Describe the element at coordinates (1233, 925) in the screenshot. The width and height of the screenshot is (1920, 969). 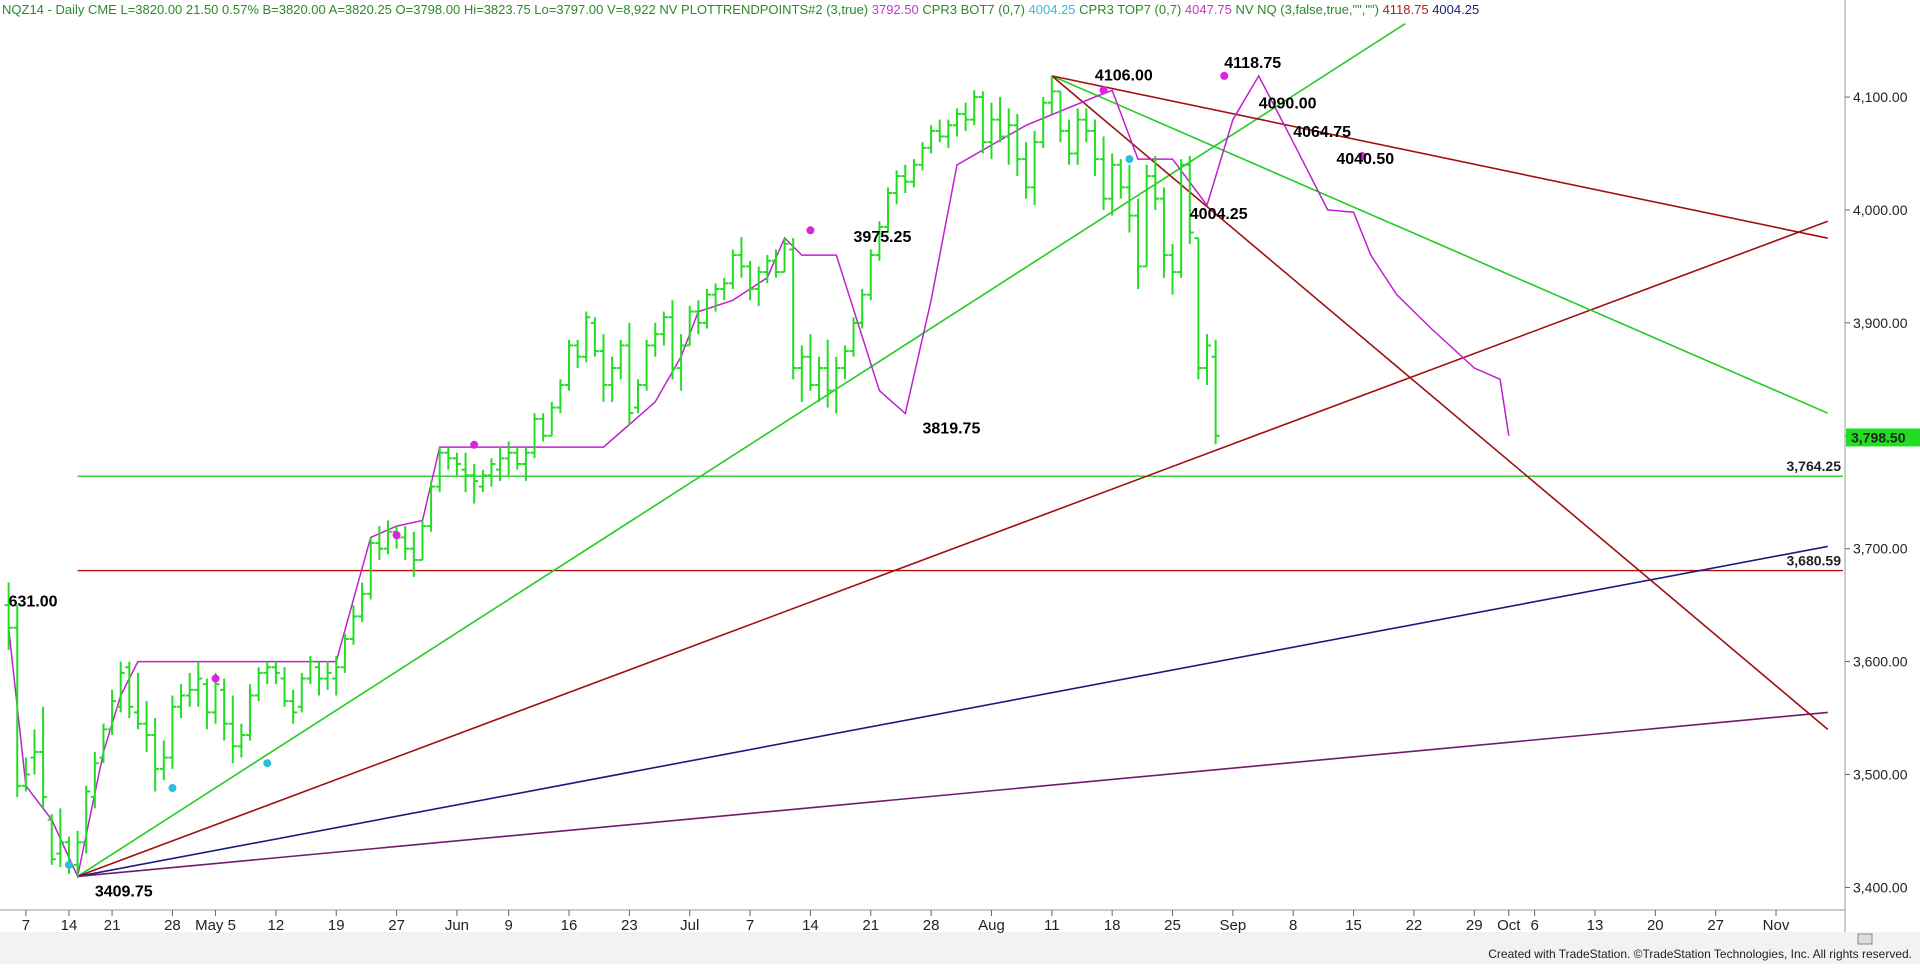
I see `x-tick-label: Sep` at that location.